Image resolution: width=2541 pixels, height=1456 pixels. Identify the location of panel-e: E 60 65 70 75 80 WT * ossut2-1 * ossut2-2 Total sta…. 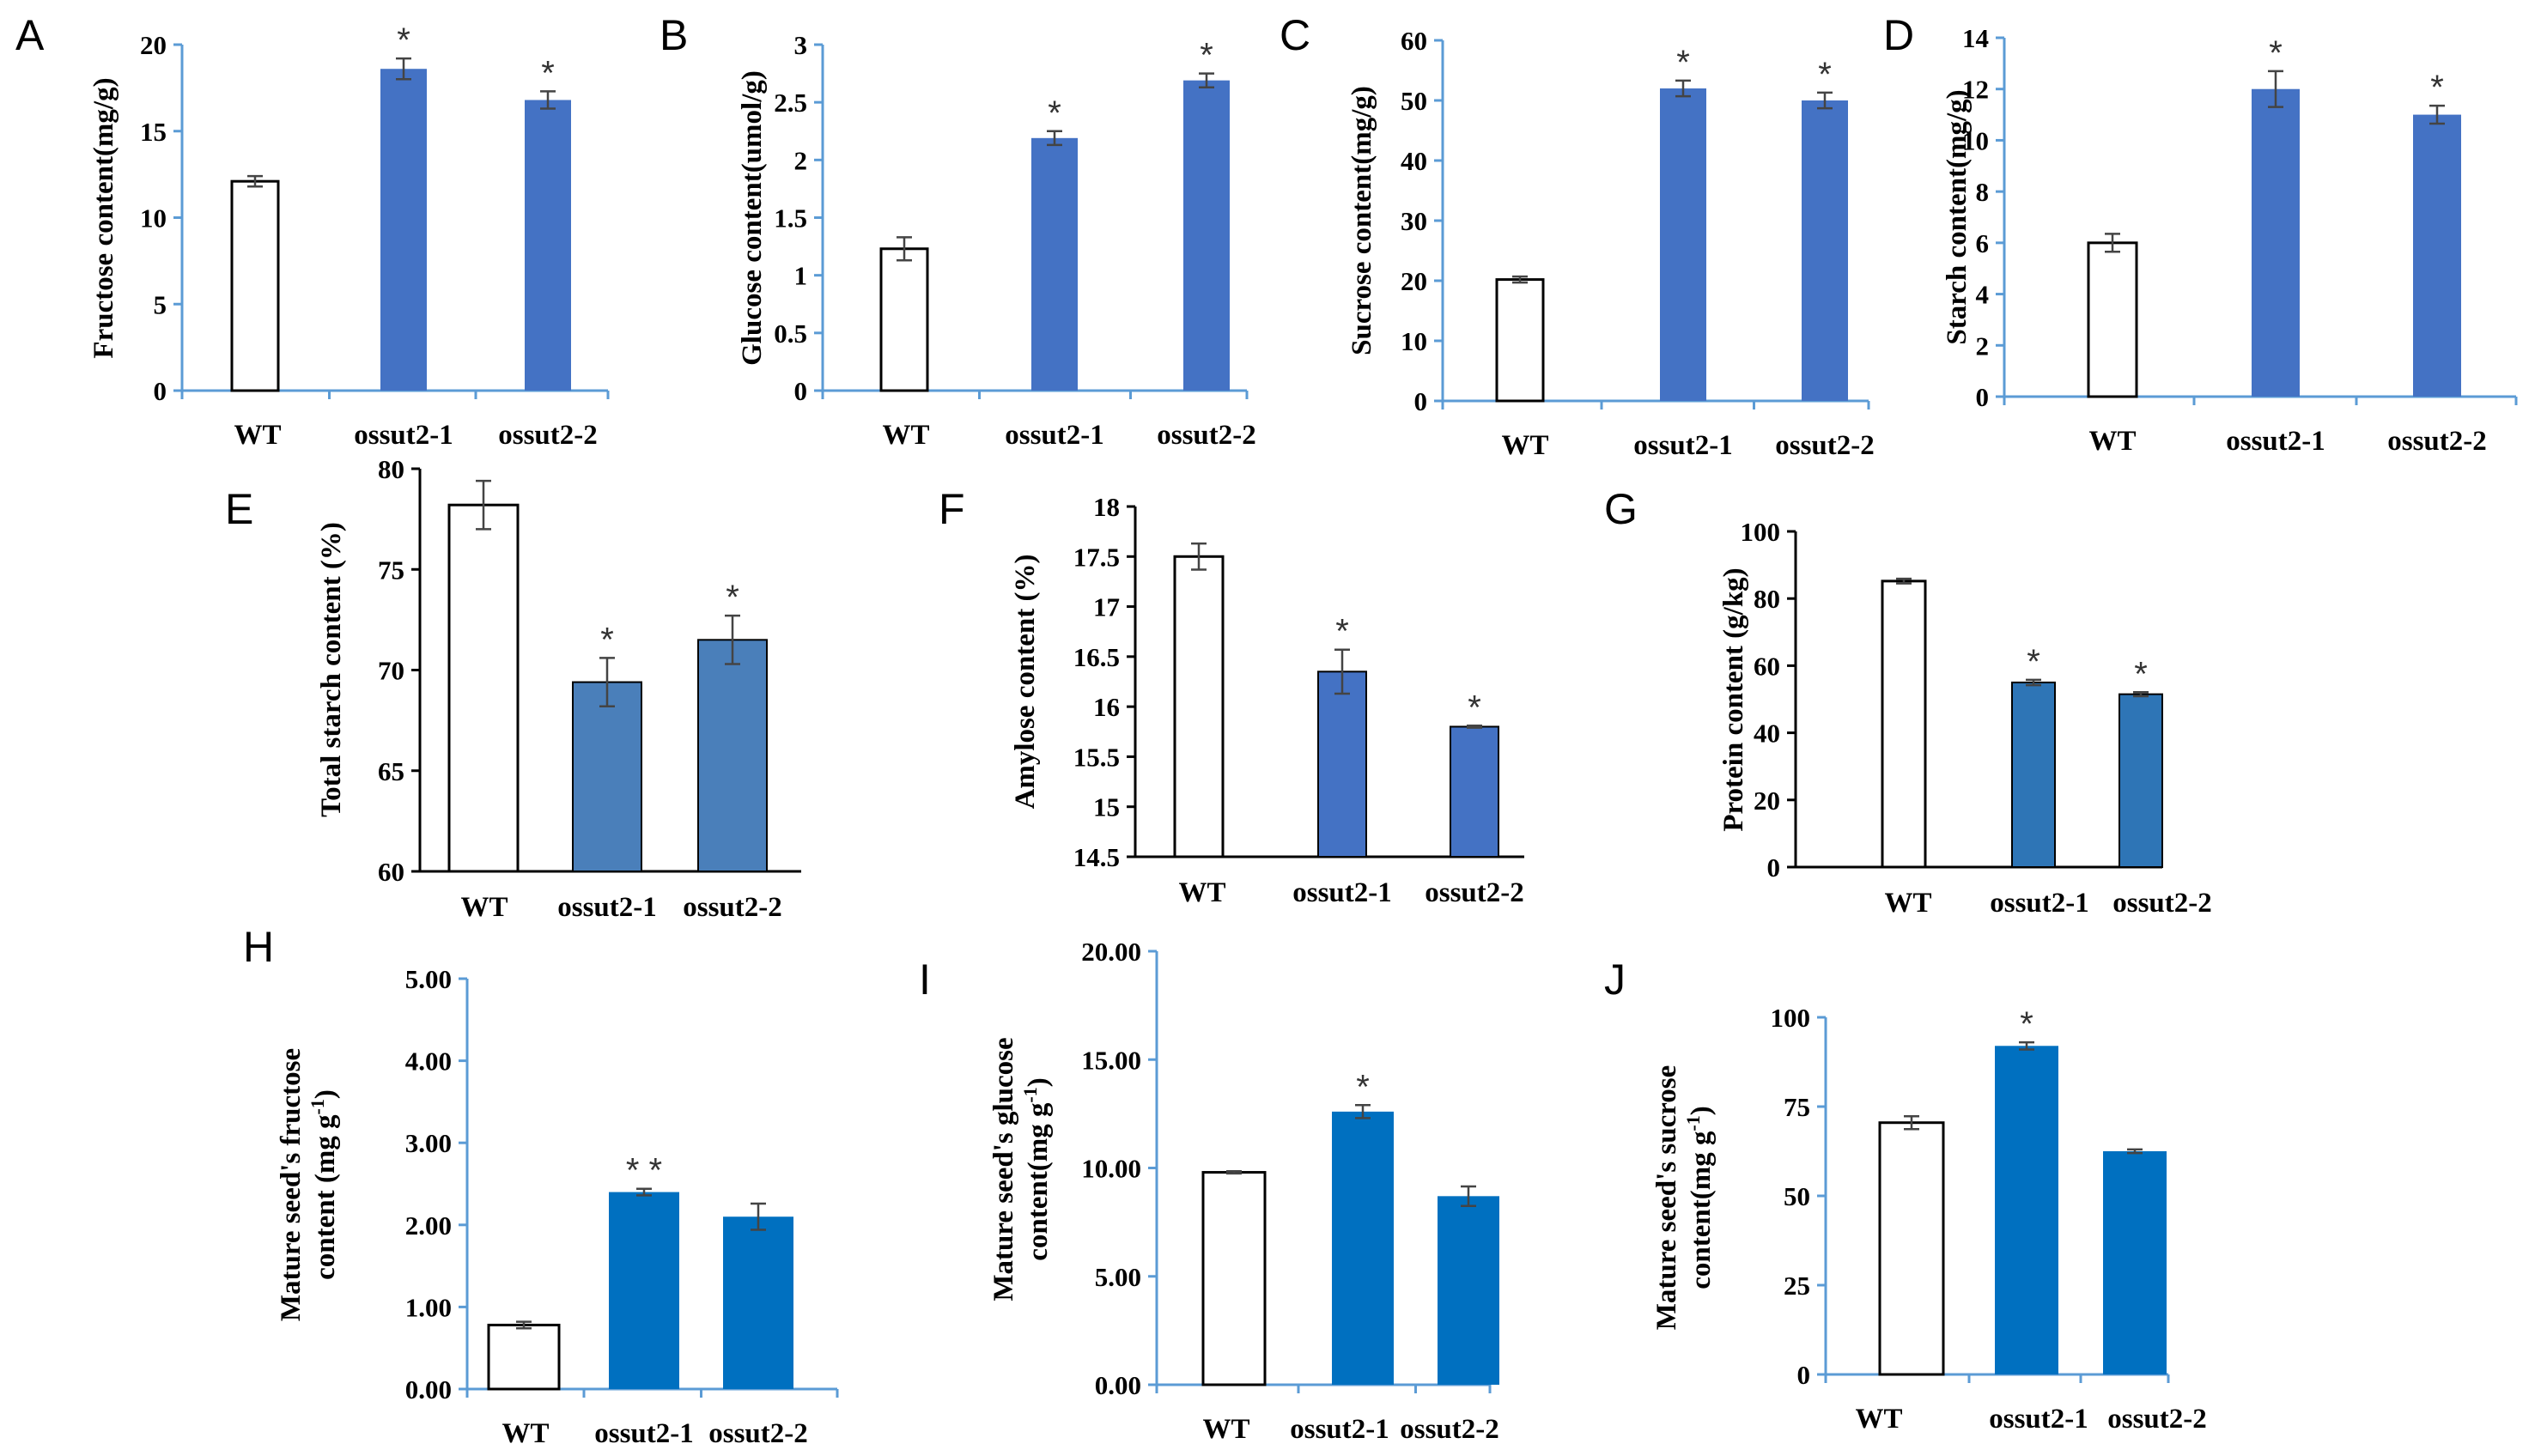
(513, 689).